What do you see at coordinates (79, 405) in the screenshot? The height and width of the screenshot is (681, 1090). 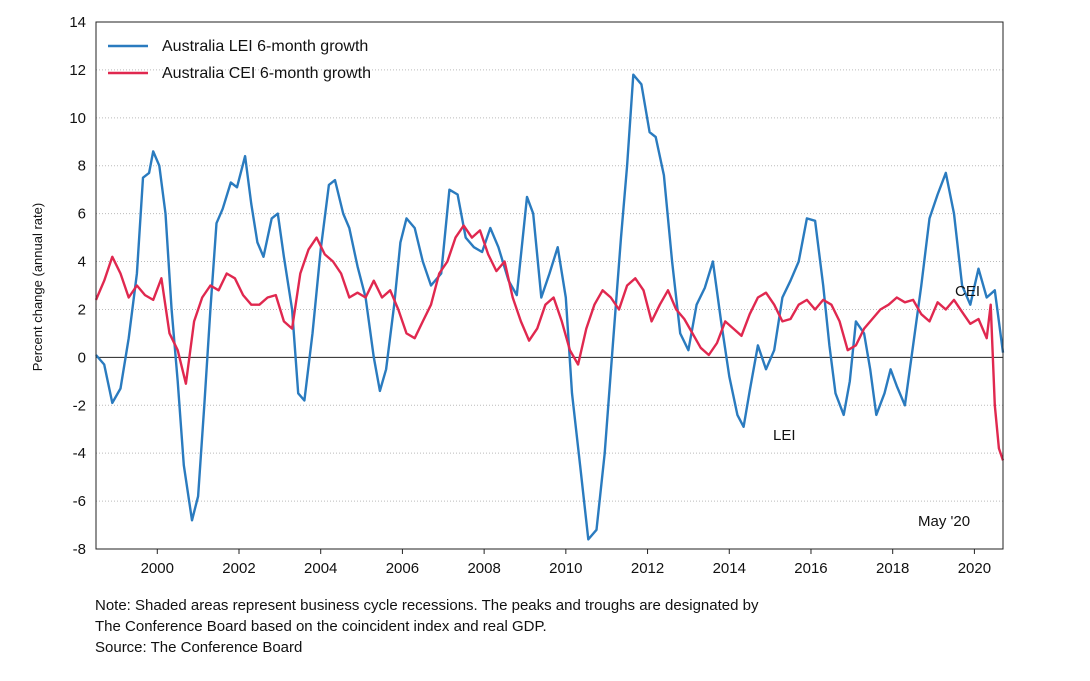 I see `y-tick-label: -2` at bounding box center [79, 405].